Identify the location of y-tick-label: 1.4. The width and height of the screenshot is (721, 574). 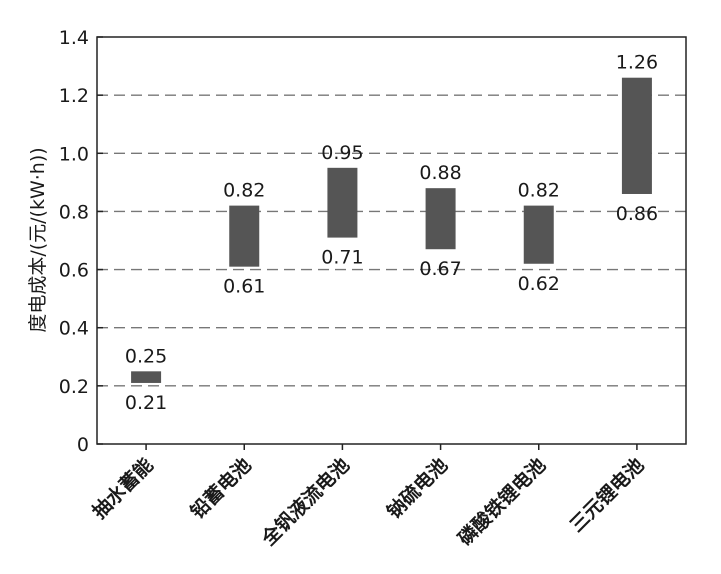
(74, 38).